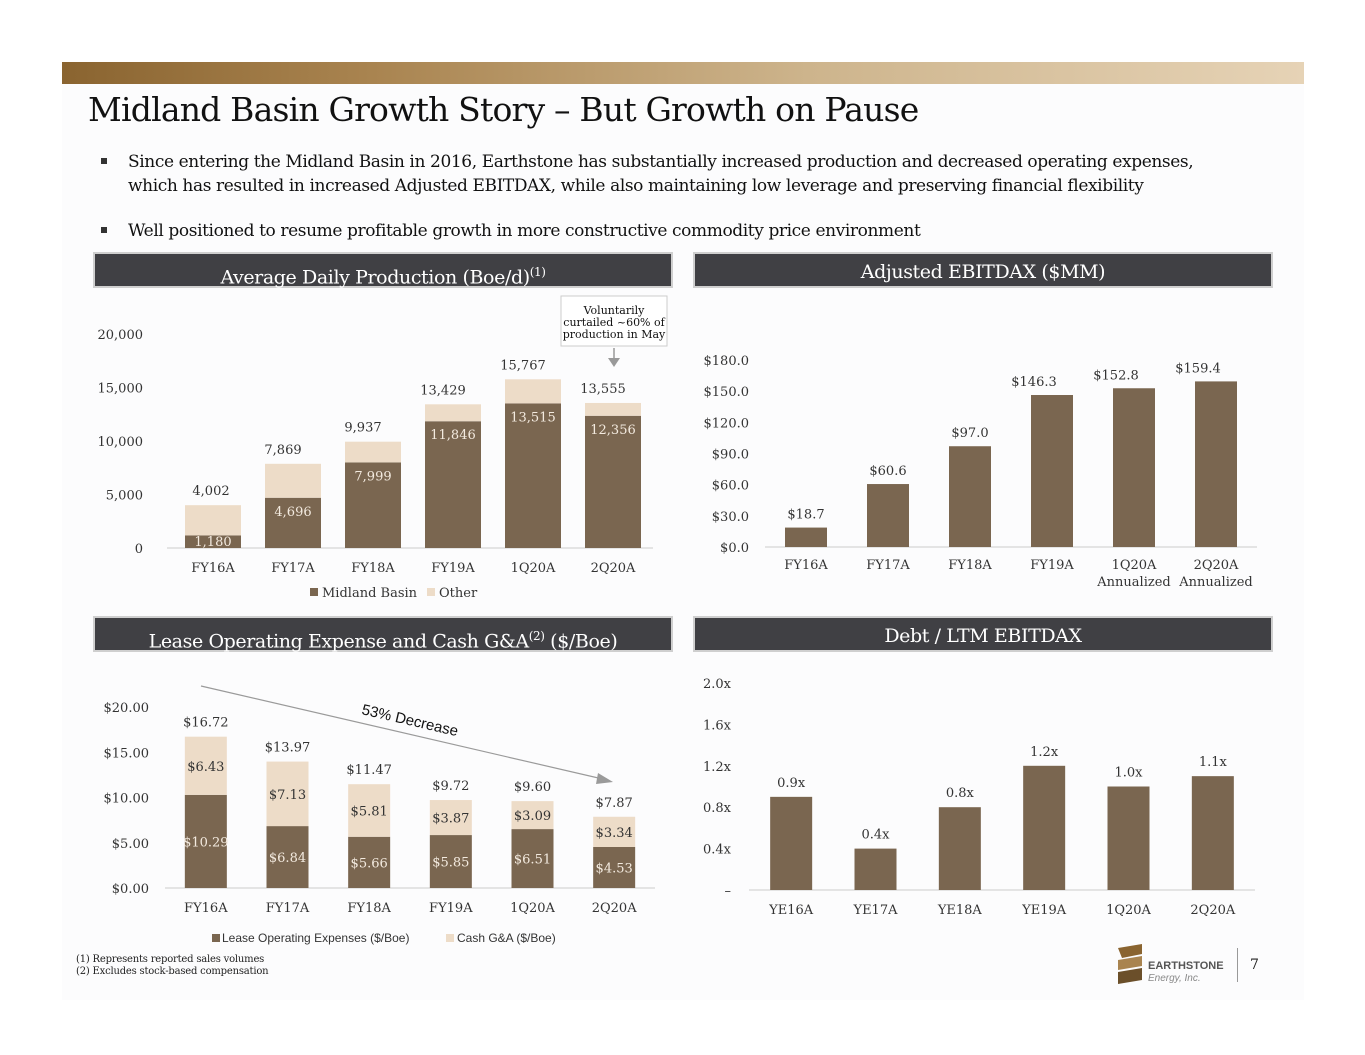 This screenshot has height=1055, width=1365. Describe the element at coordinates (431, 592) in the screenshot. I see `legend-swatch-other` at that location.